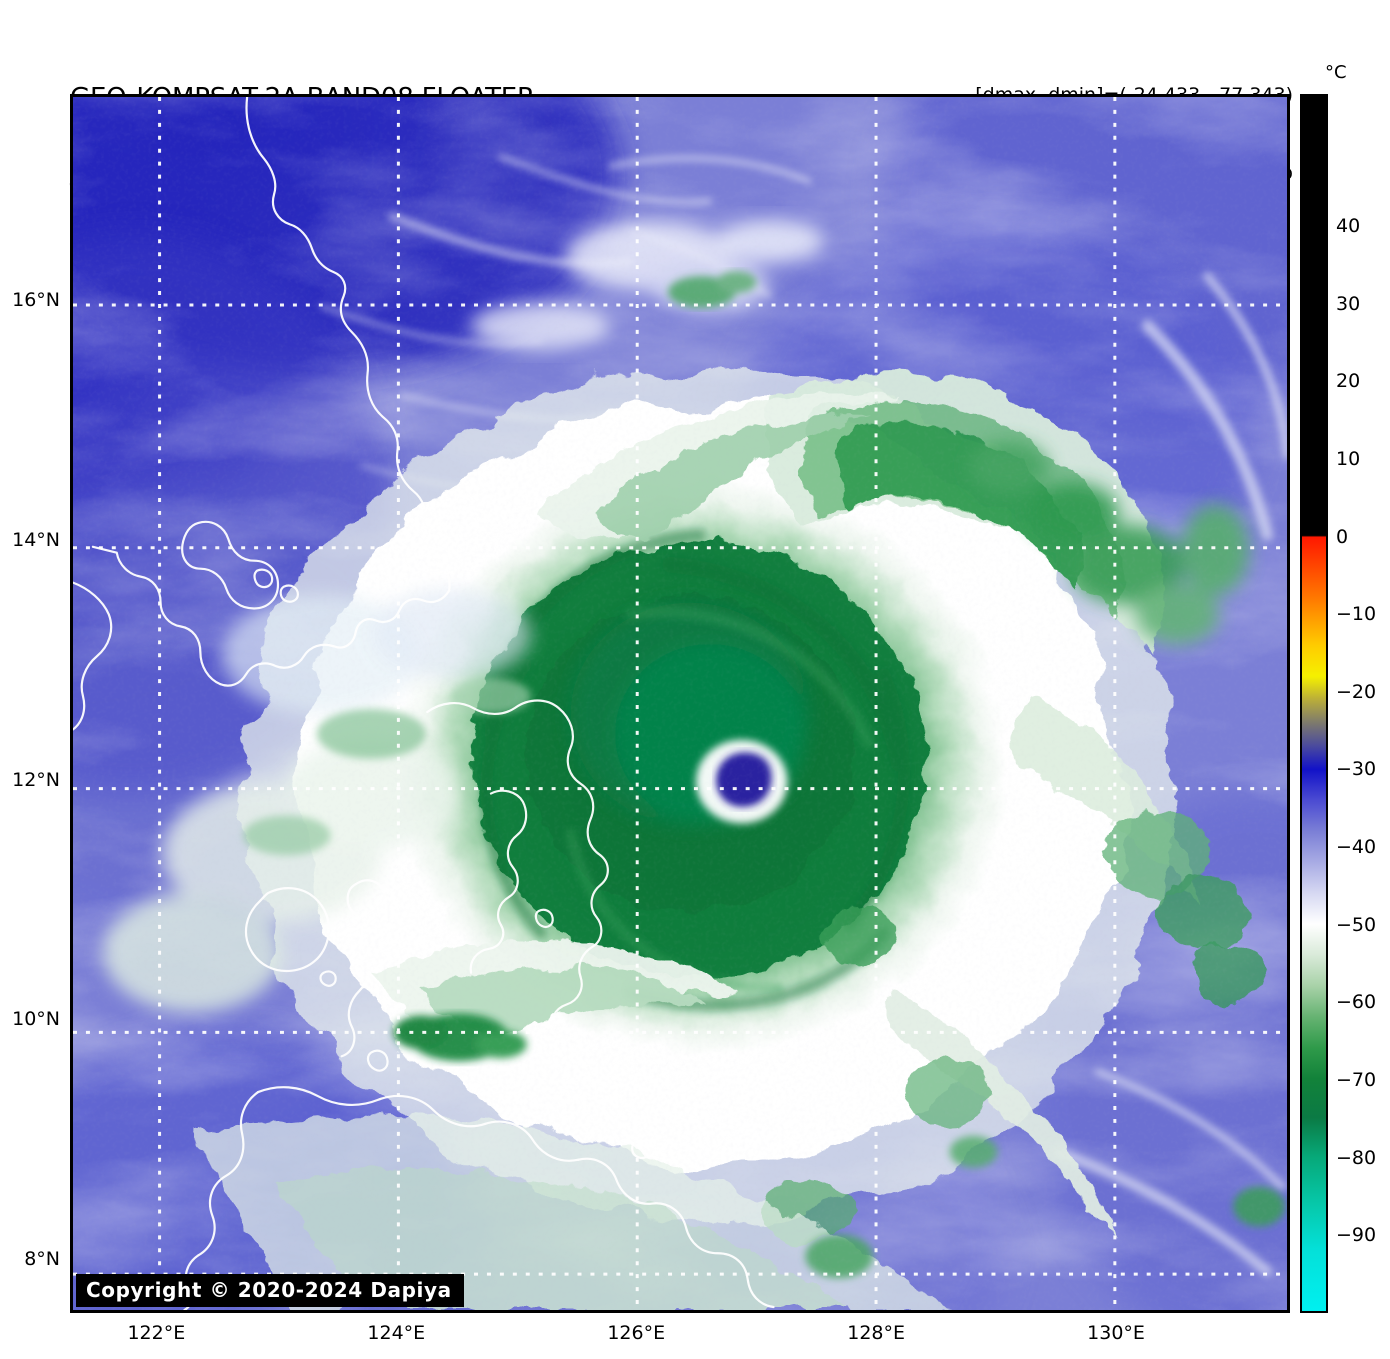  Describe the element at coordinates (270, 1290) in the screenshot. I see `copyright-notice: Copyright © 2020-2024 Dapiya` at that location.